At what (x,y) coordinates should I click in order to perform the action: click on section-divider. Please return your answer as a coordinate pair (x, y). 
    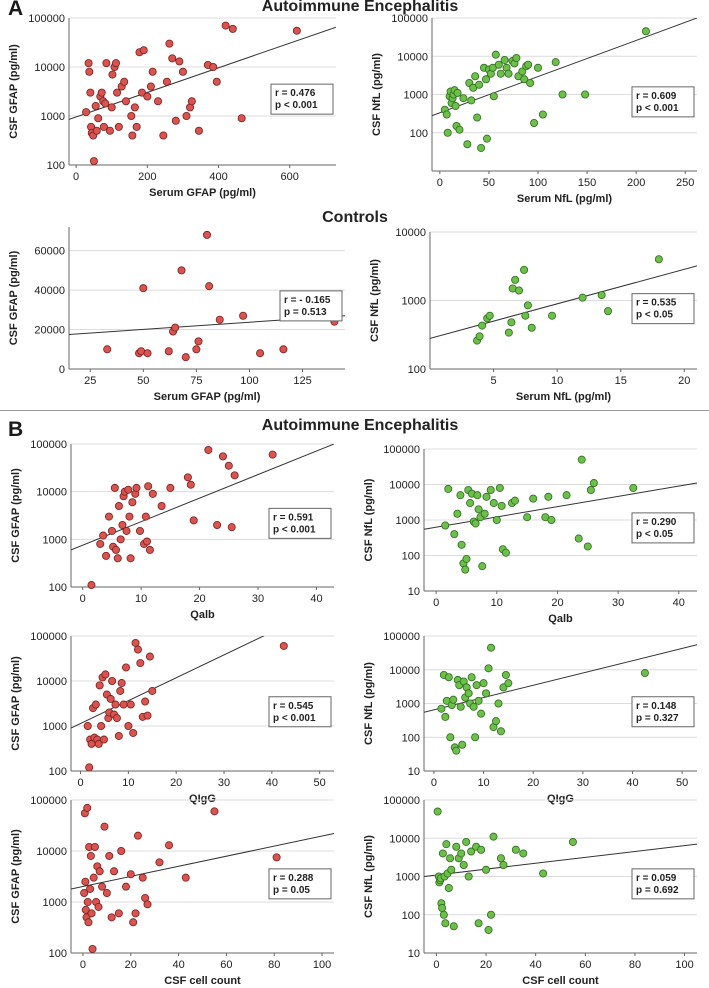
    Looking at the image, I should click on (354, 410).